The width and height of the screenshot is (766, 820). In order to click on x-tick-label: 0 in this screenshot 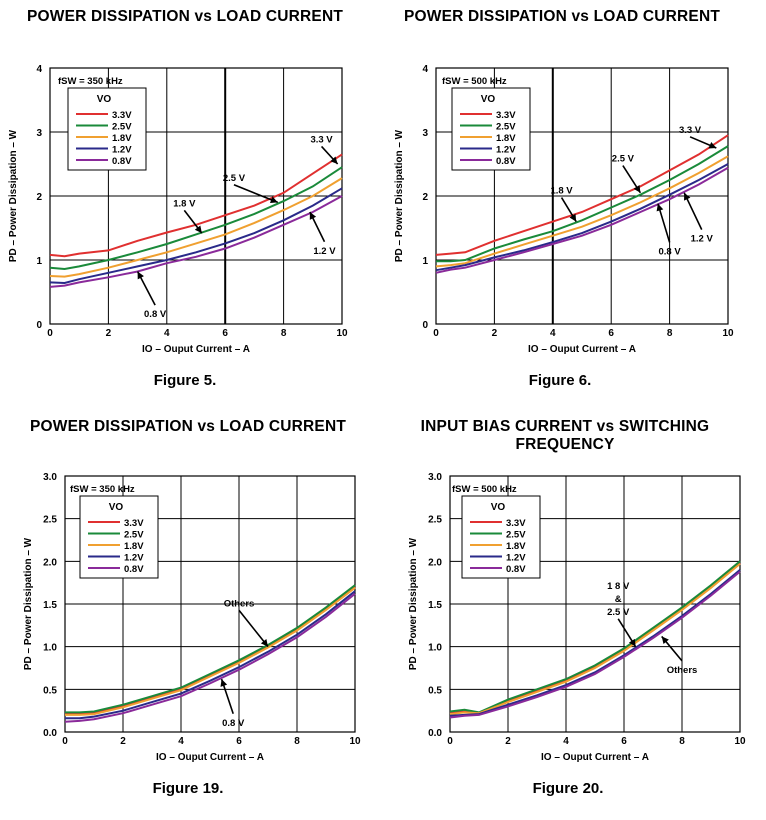, I will do `click(450, 741)`.